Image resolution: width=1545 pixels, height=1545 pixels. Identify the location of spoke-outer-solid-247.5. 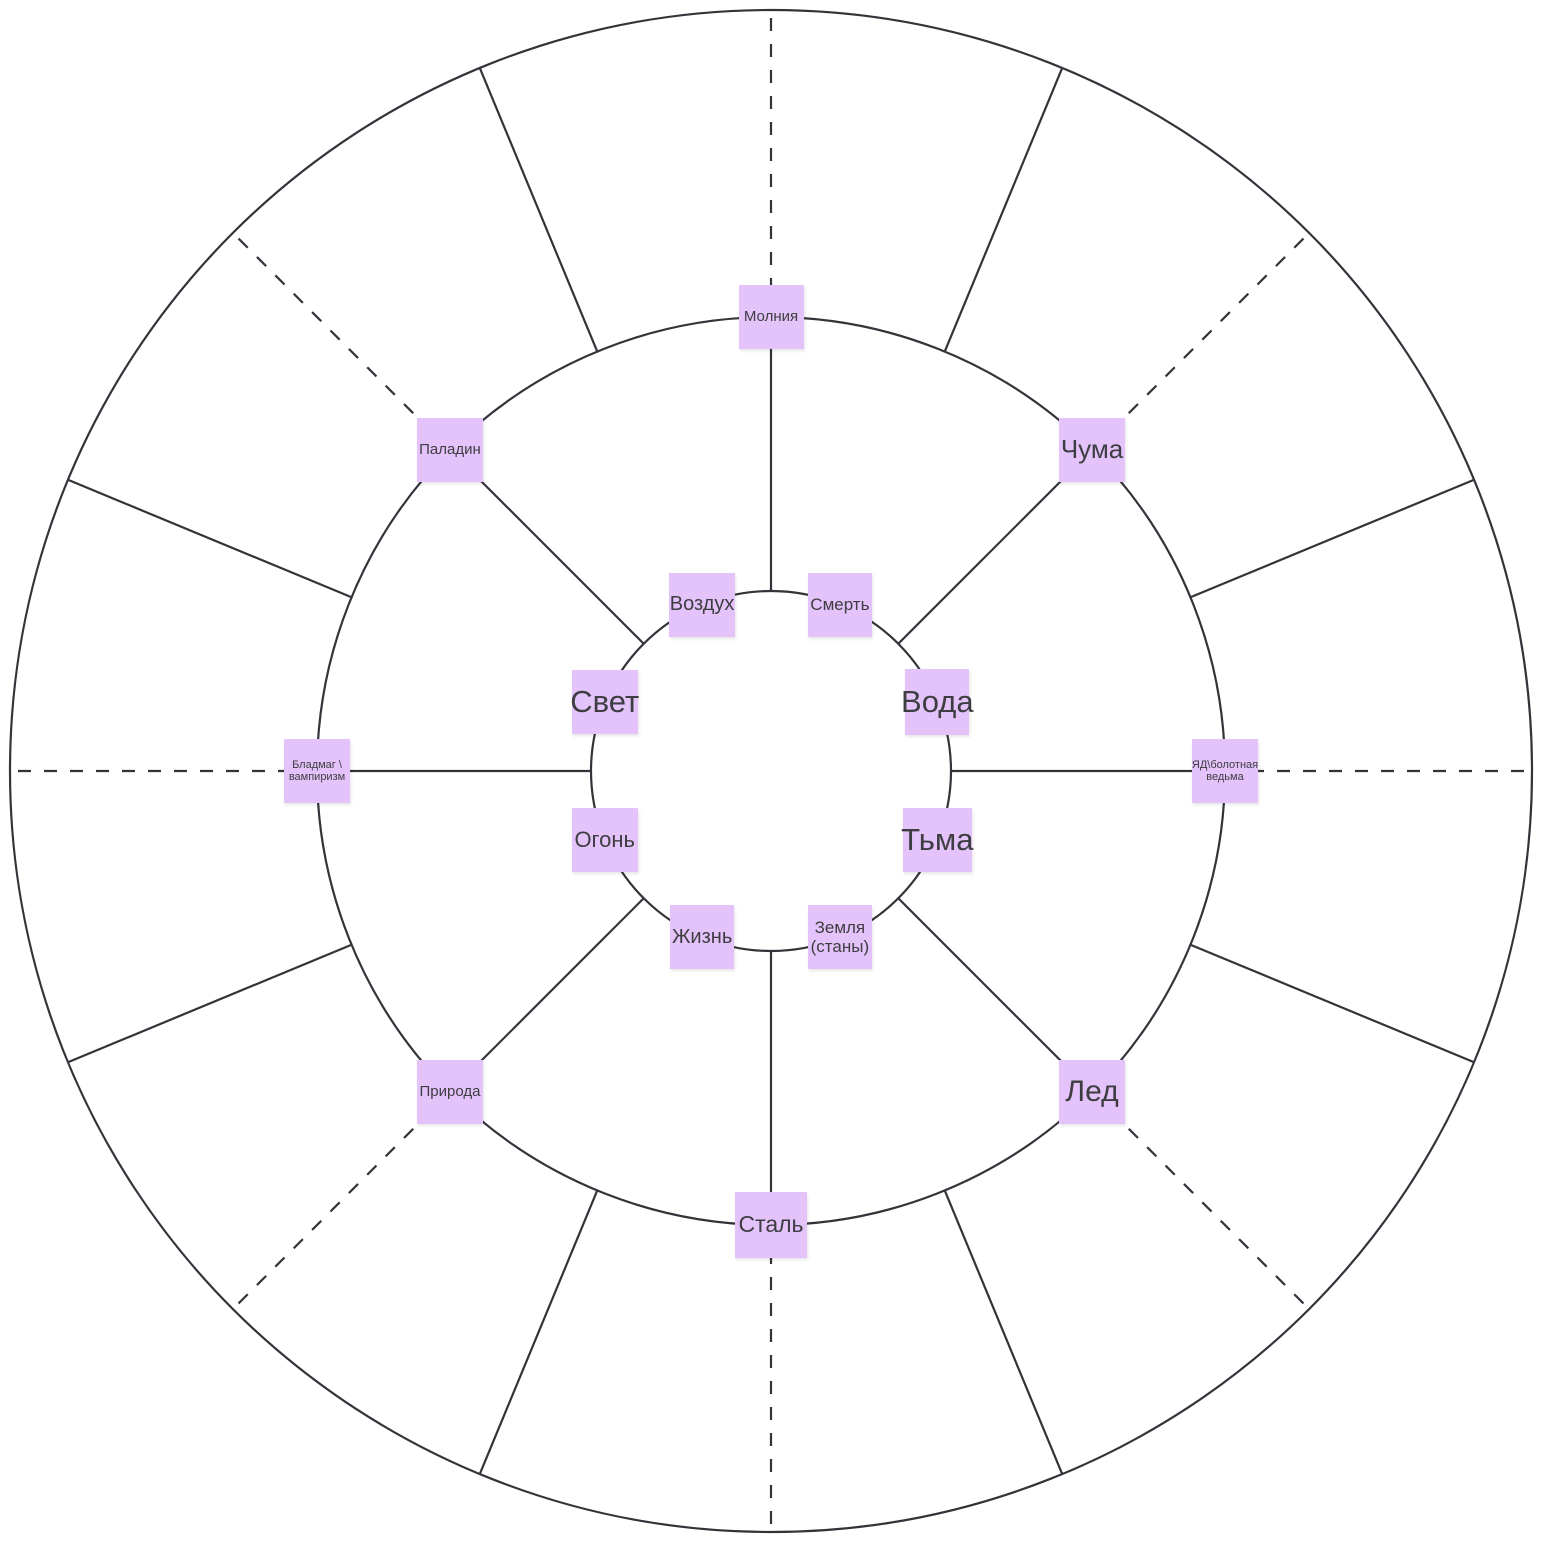
(209, 1003).